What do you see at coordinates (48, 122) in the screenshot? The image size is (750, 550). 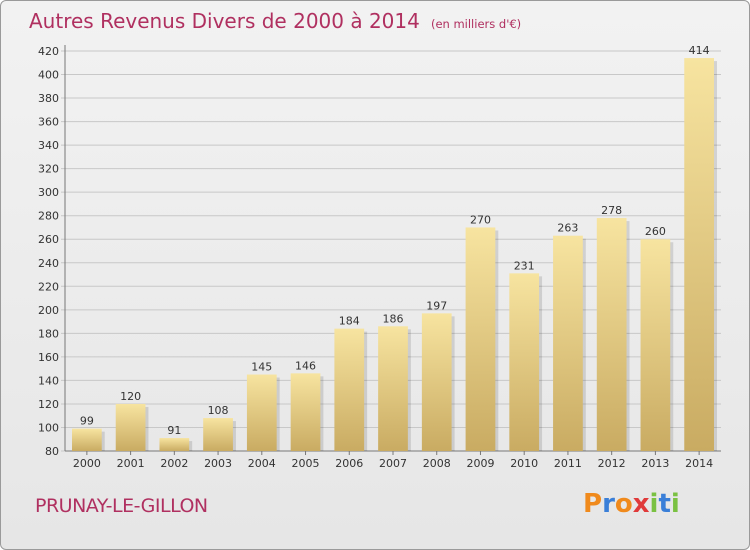 I see `y-tick-label: 360` at bounding box center [48, 122].